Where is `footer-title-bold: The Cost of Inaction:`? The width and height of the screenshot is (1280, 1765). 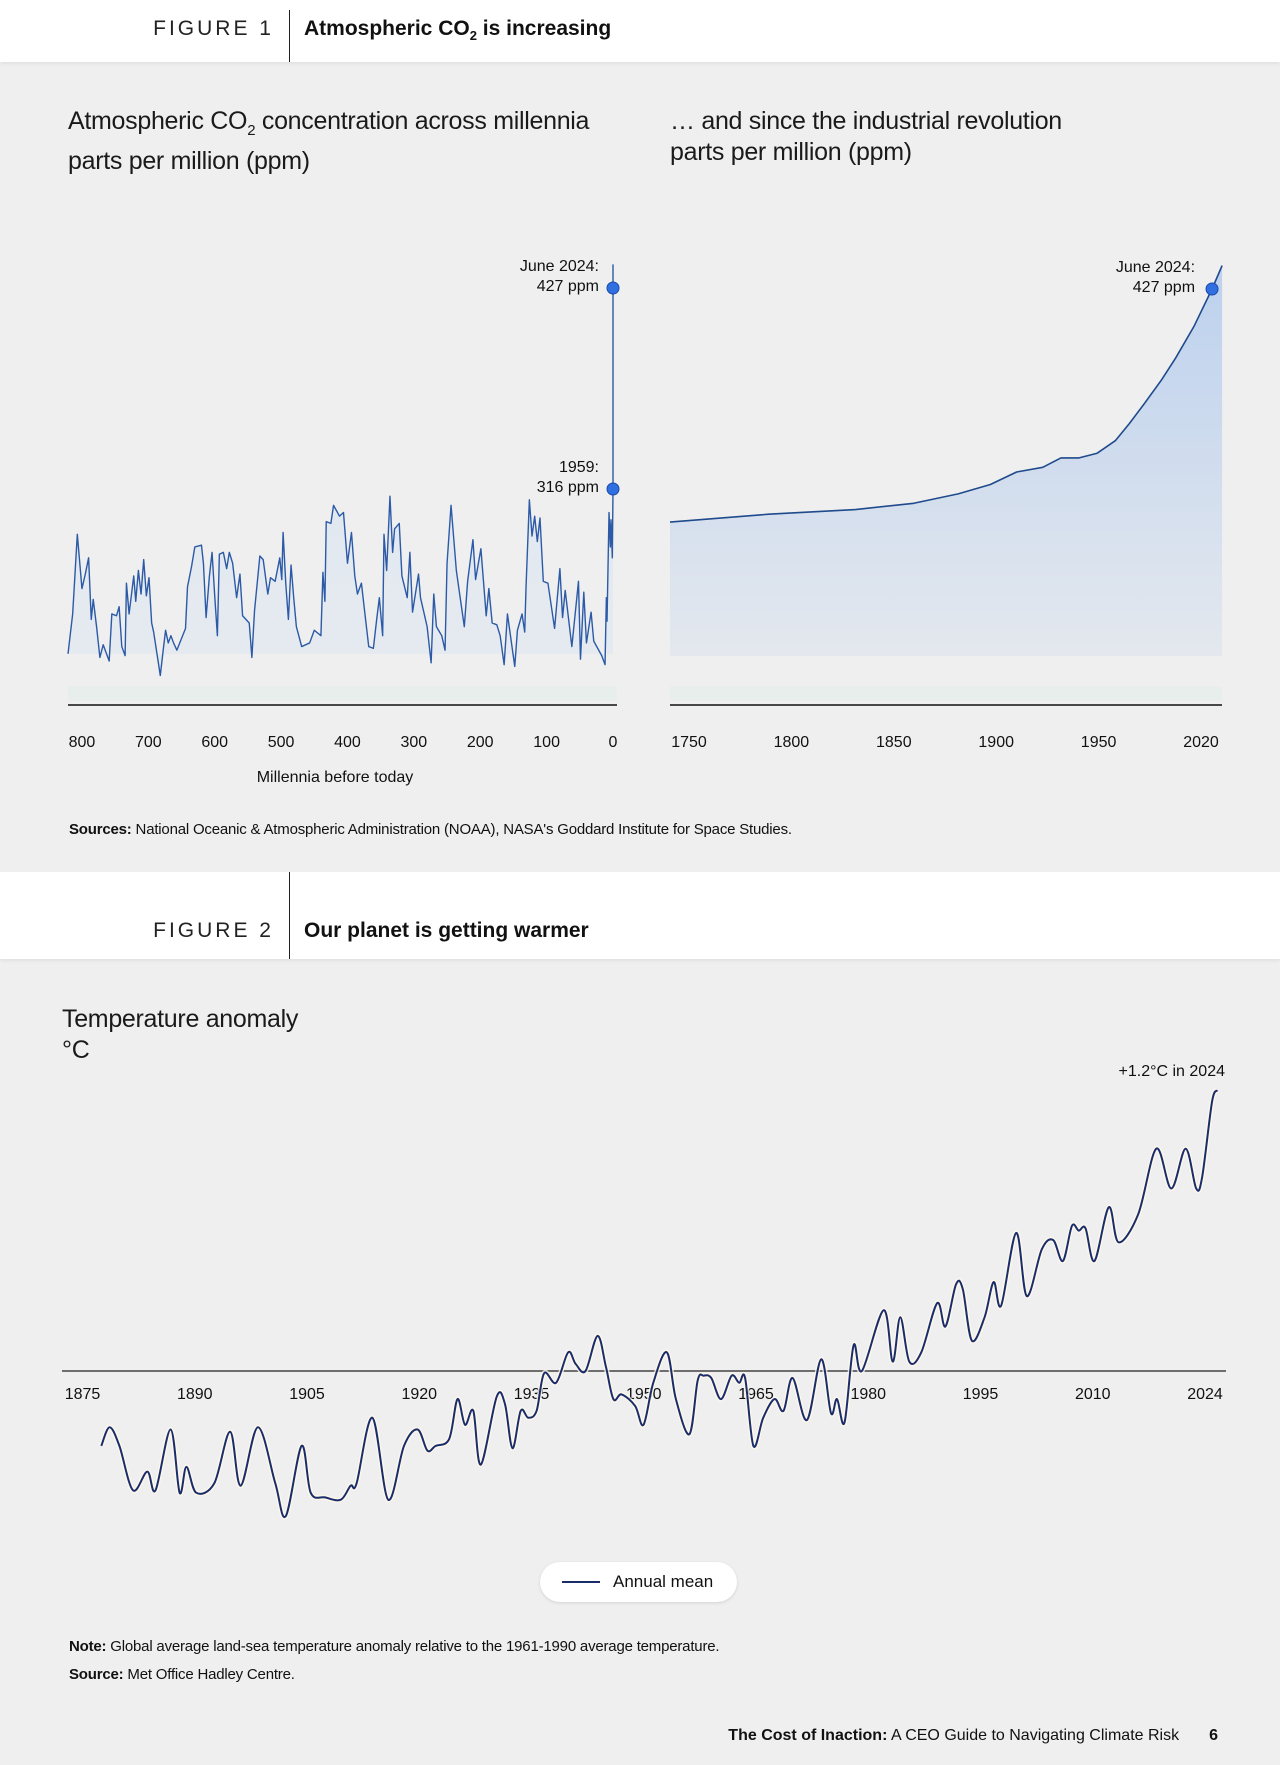
footer-title-bold: The Cost of Inaction: is located at coordinates (808, 1735).